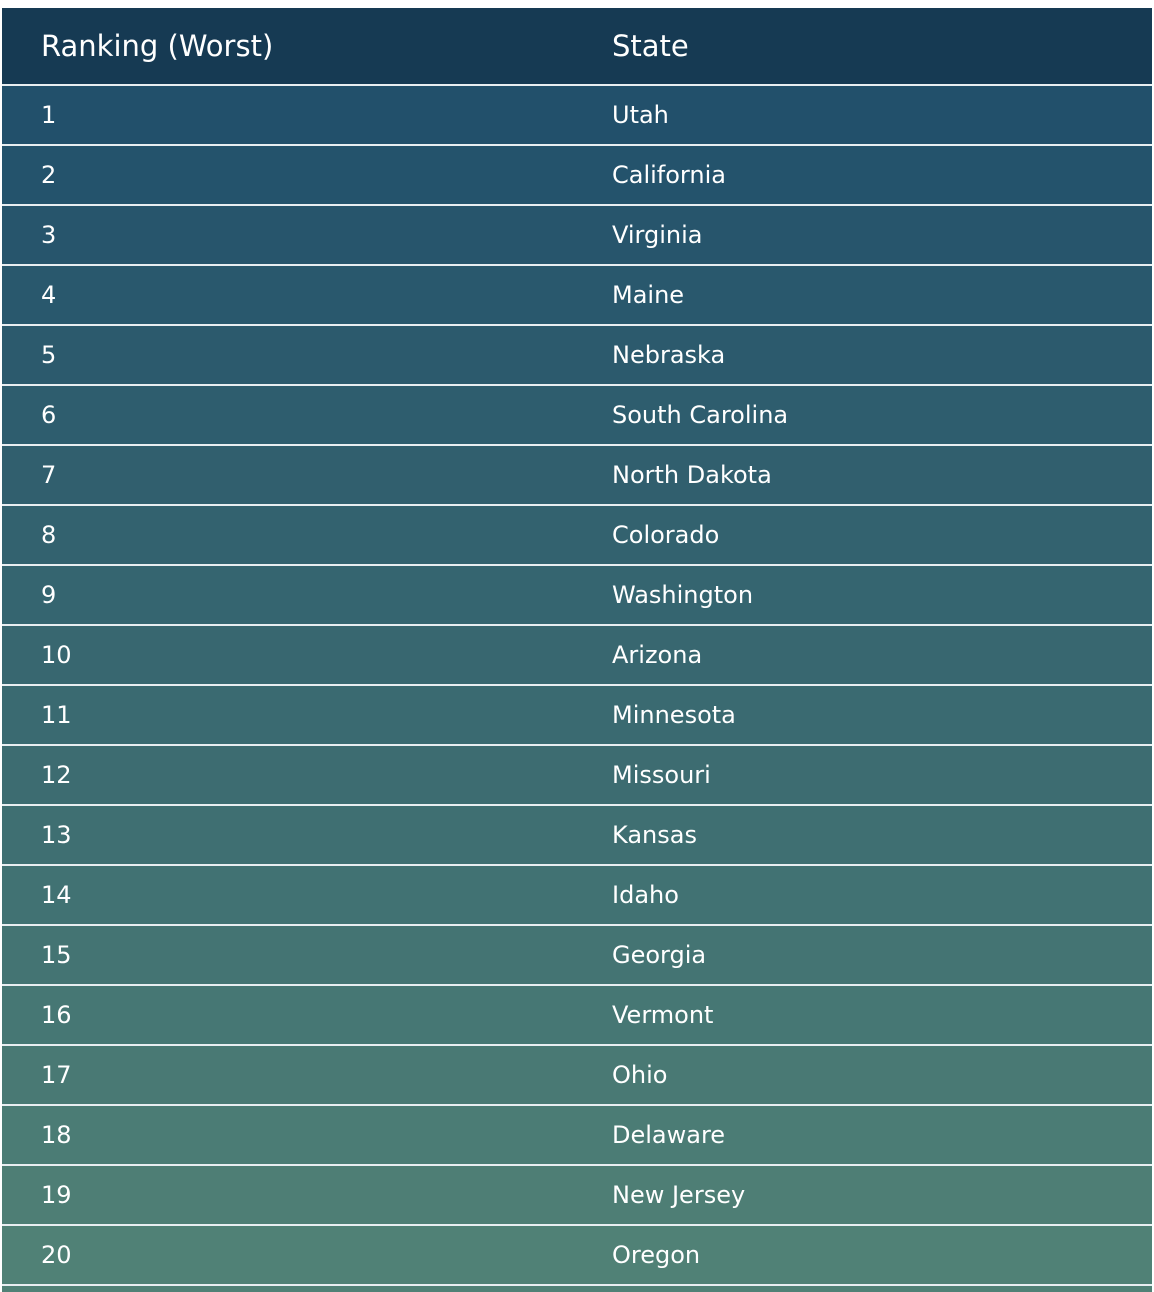 The height and width of the screenshot is (1292, 1154). Describe the element at coordinates (577, 116) in the screenshot. I see `table-row: 1 Utah` at that location.